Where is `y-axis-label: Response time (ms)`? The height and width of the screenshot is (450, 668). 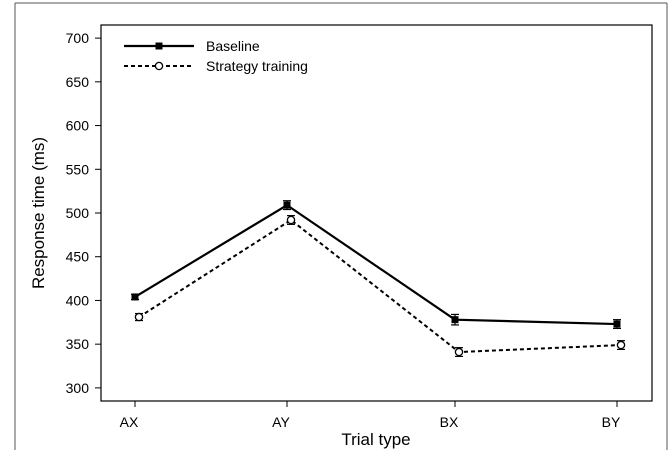 y-axis-label: Response time (ms) is located at coordinates (38, 213).